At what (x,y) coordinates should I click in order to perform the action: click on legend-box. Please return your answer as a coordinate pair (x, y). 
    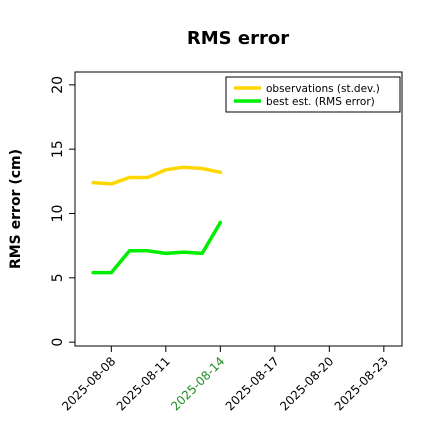
    Looking at the image, I should click on (313, 94).